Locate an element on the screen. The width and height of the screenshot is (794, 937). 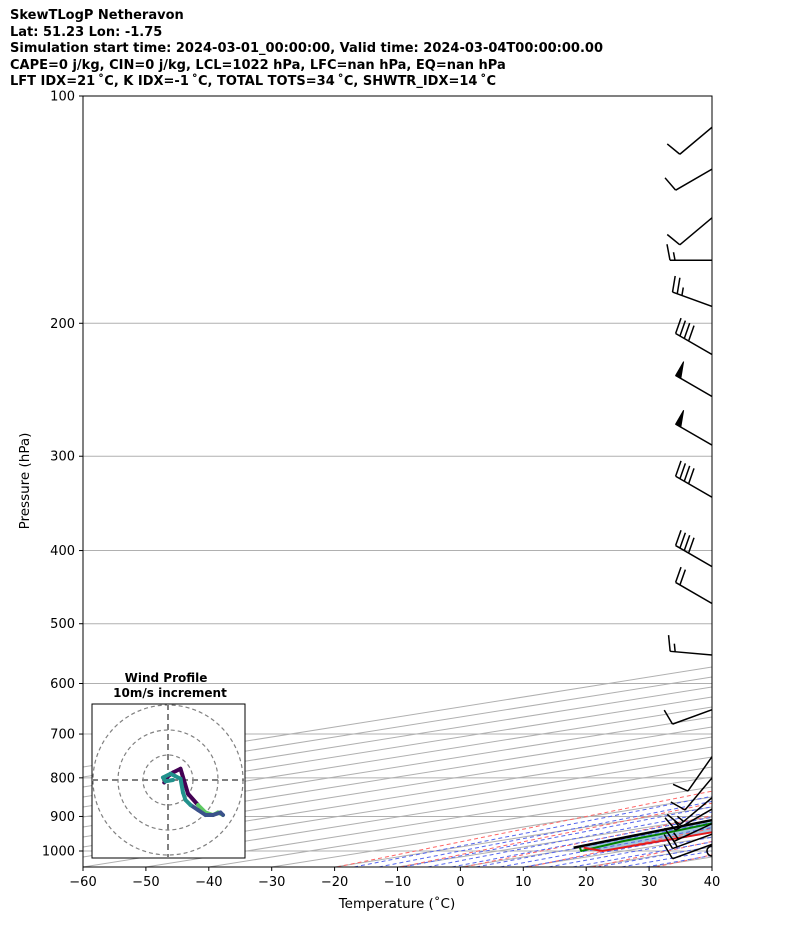
x-tick-label: 40 is located at coordinates (712, 882).